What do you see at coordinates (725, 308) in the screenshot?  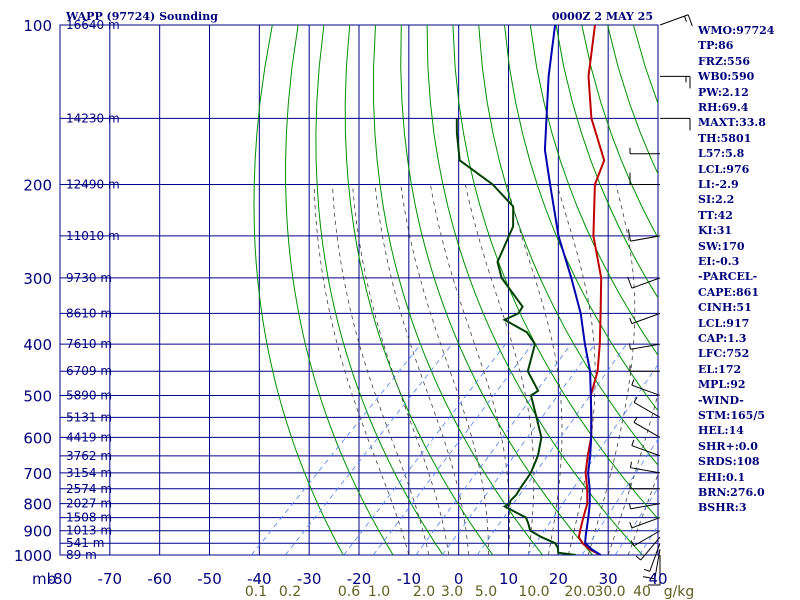 I see `index-stat: CINH:51` at bounding box center [725, 308].